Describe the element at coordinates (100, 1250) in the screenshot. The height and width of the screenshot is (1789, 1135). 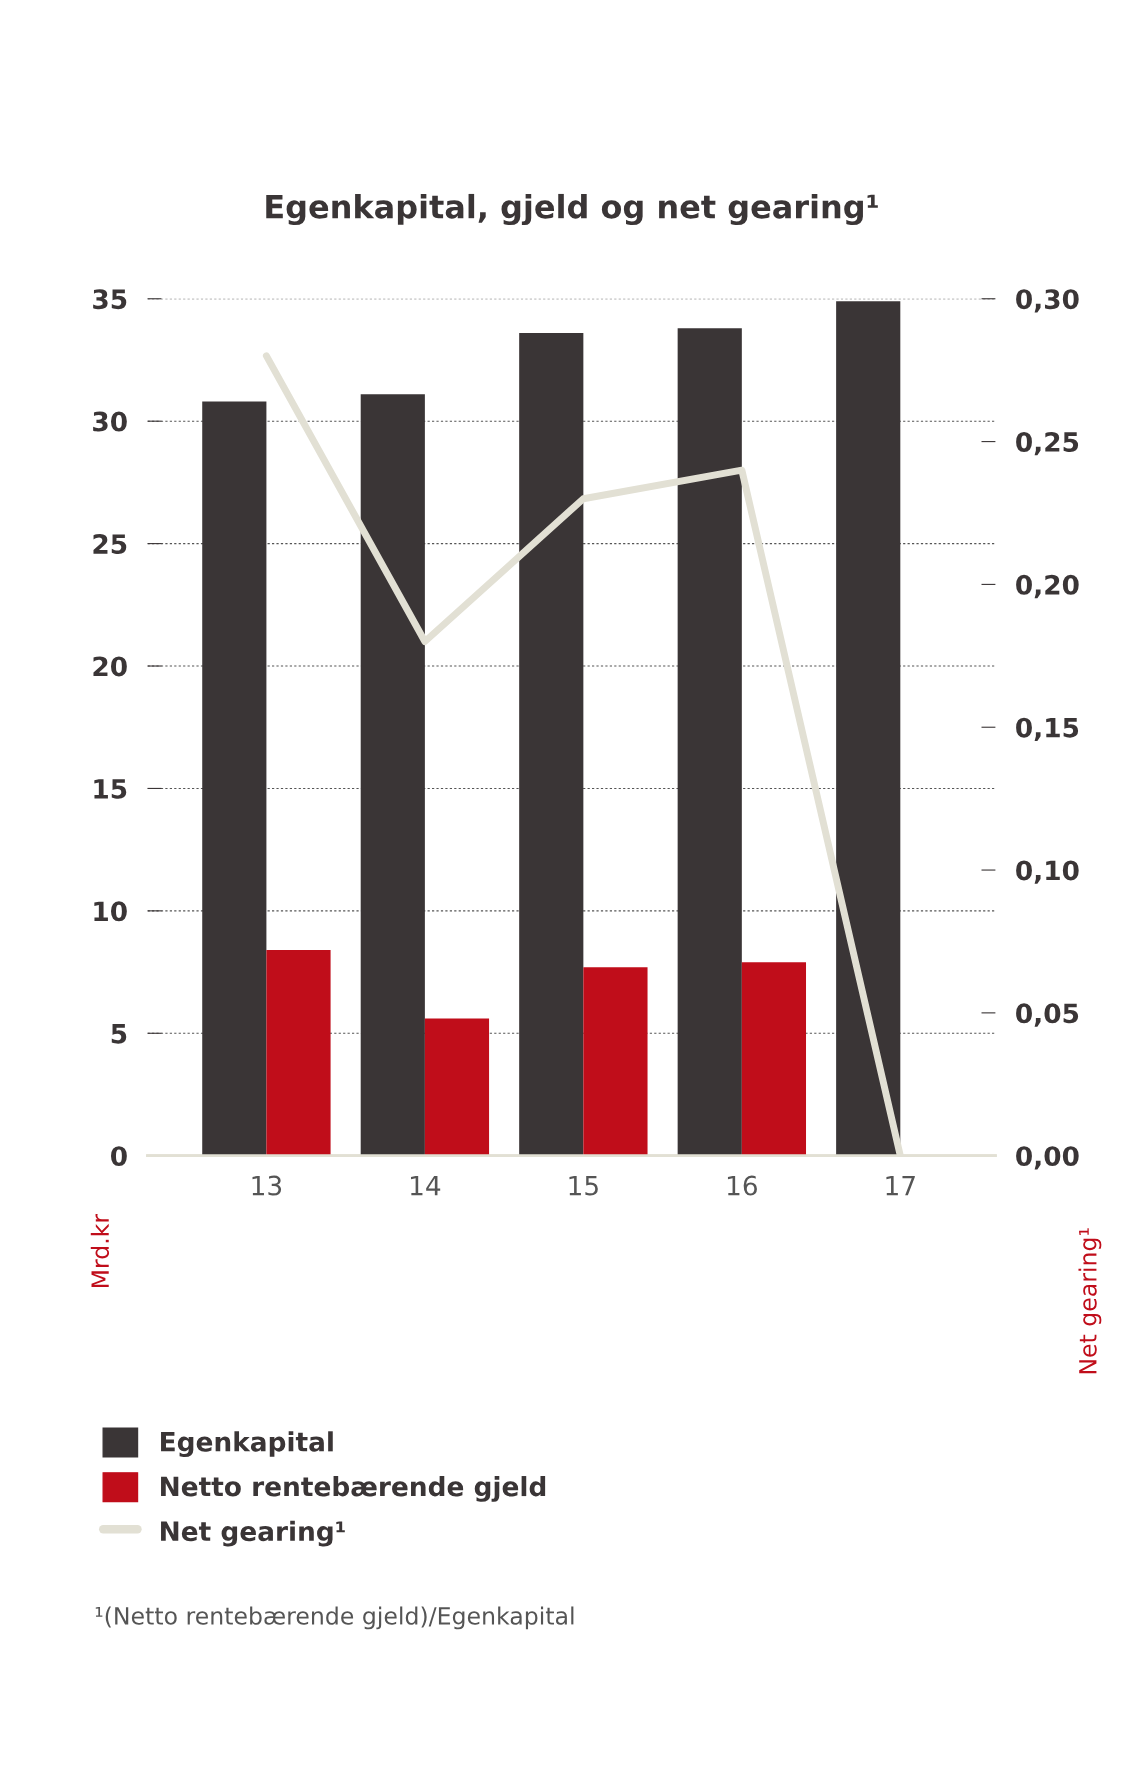
I see `y-axis-title: Mrd.kr` at that location.